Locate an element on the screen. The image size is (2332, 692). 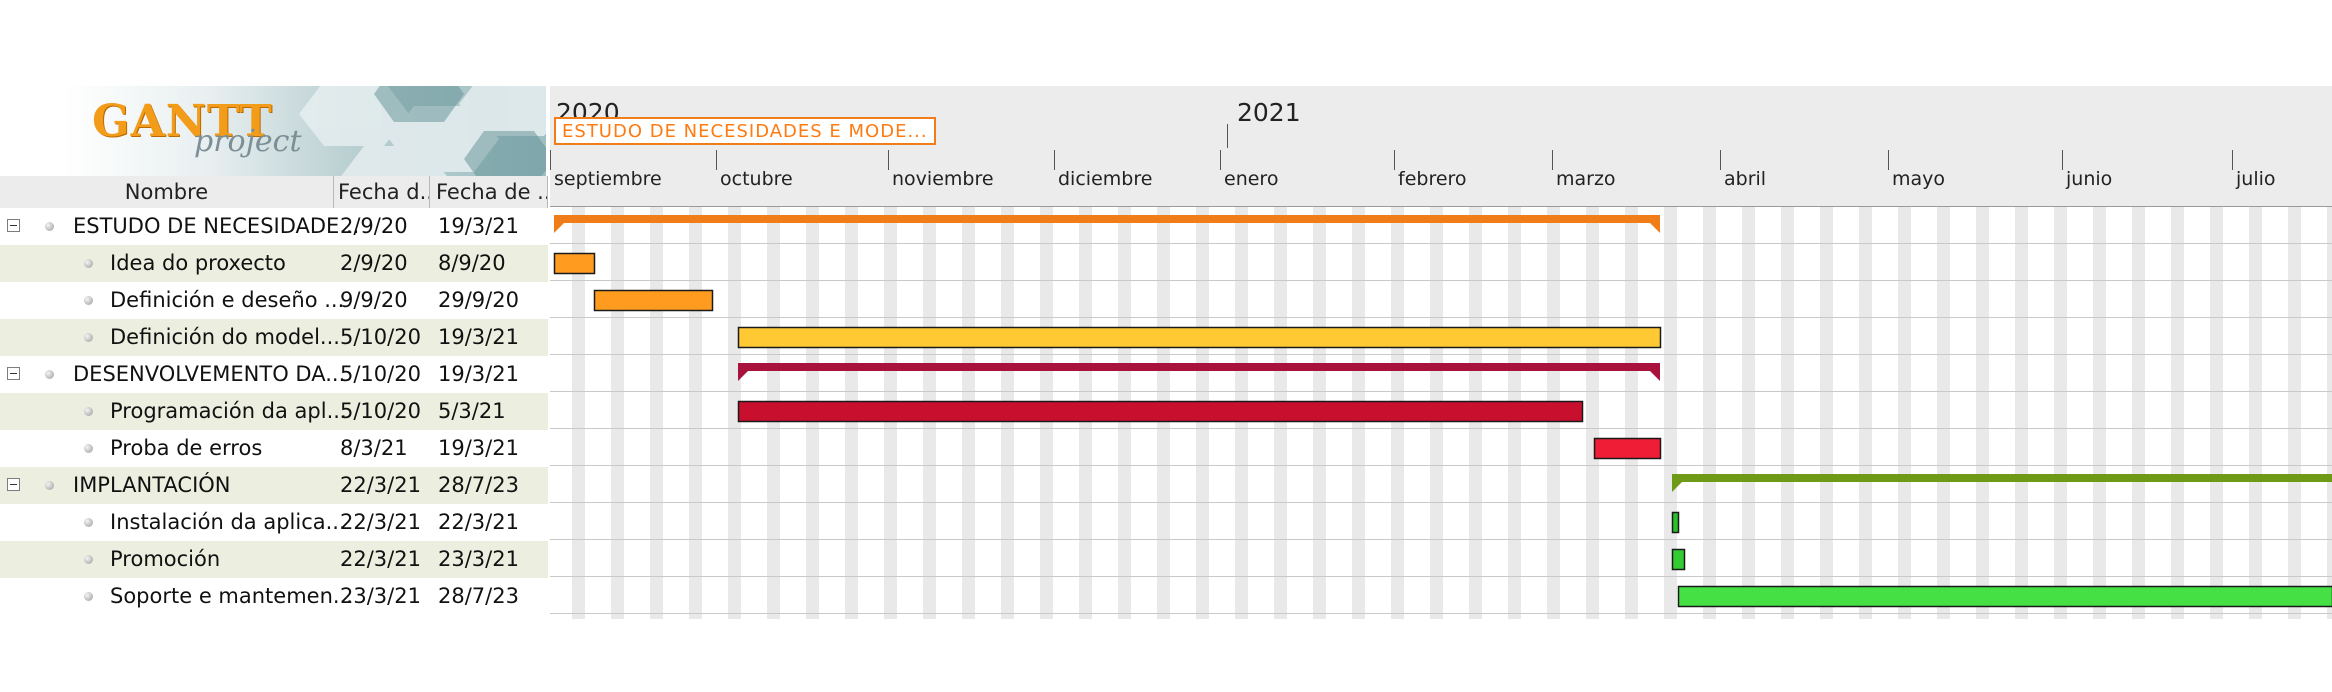
task-start-date: 2/9/20 is located at coordinates (374, 263).